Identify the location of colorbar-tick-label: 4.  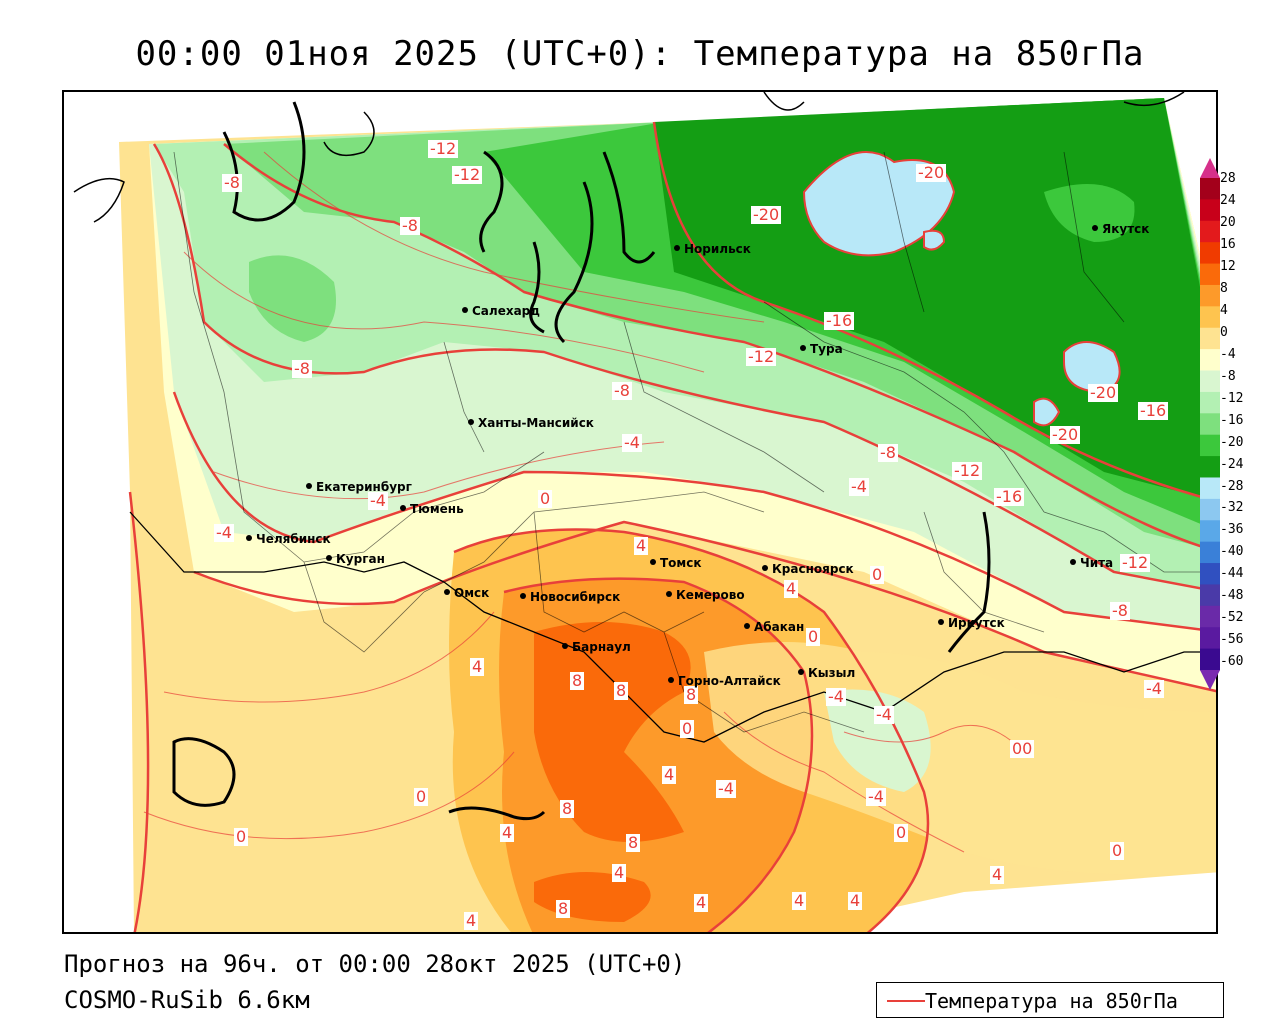
(1224, 310).